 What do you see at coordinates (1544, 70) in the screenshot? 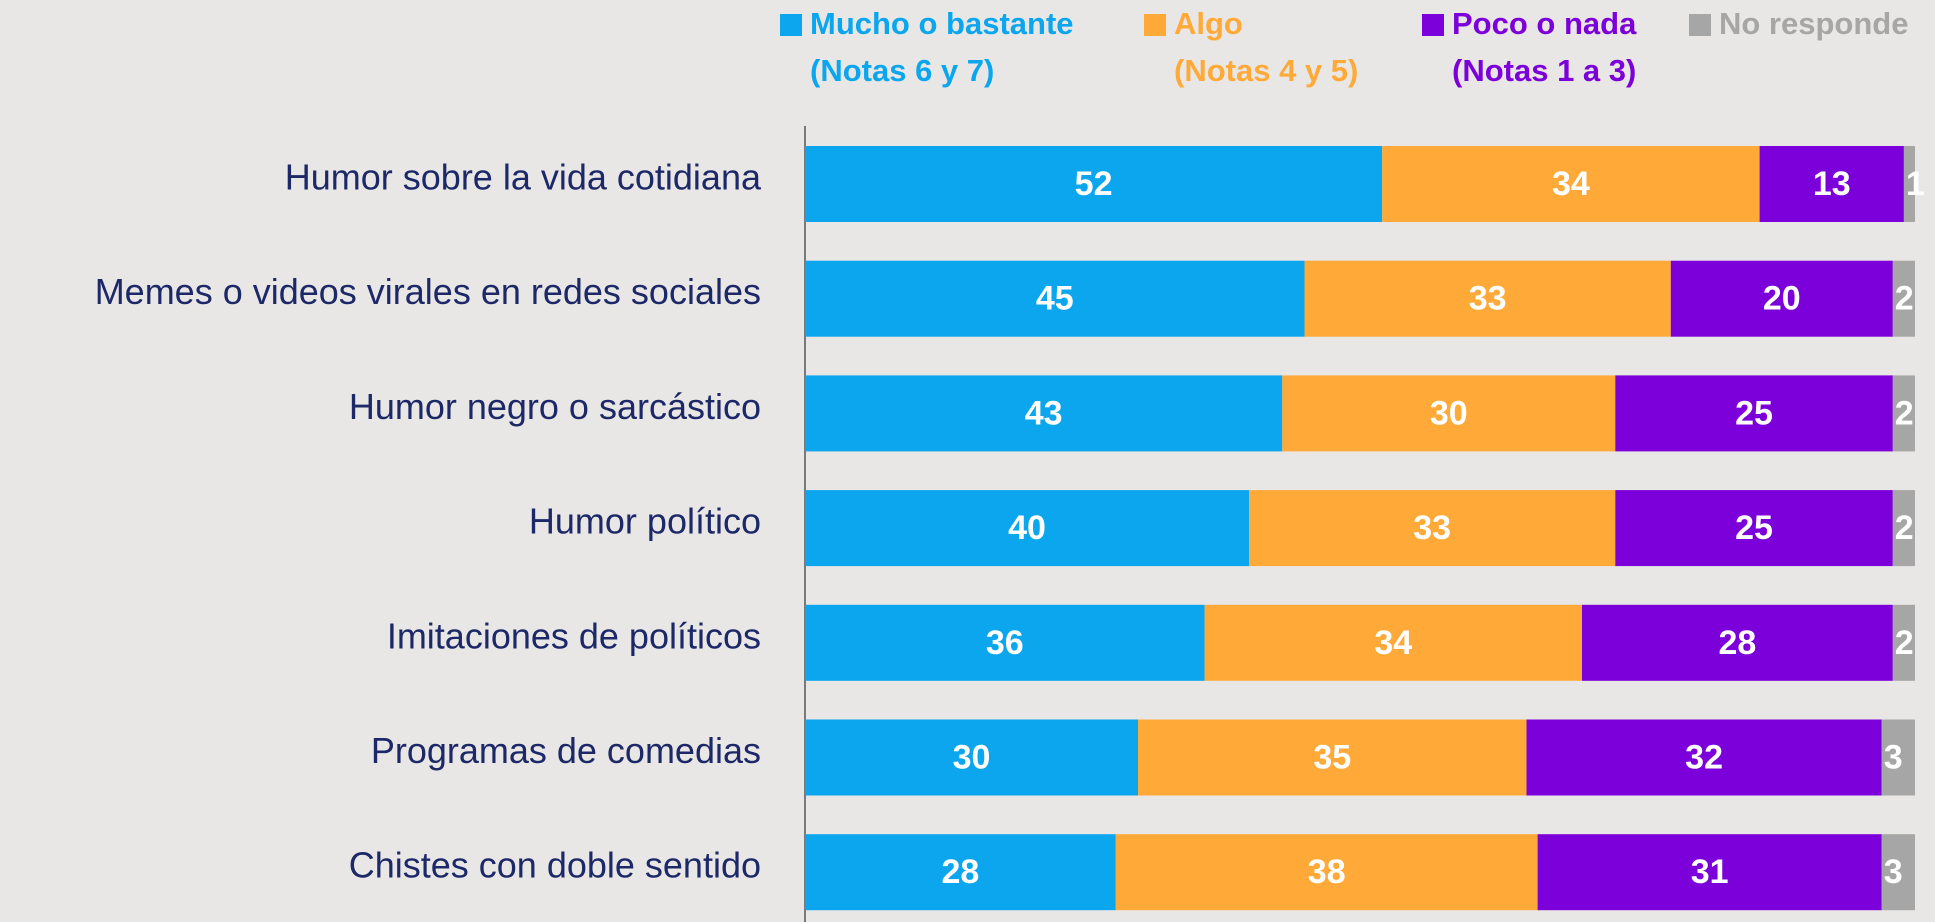
I see `legend-note: (Notas 1 a 3)` at bounding box center [1544, 70].